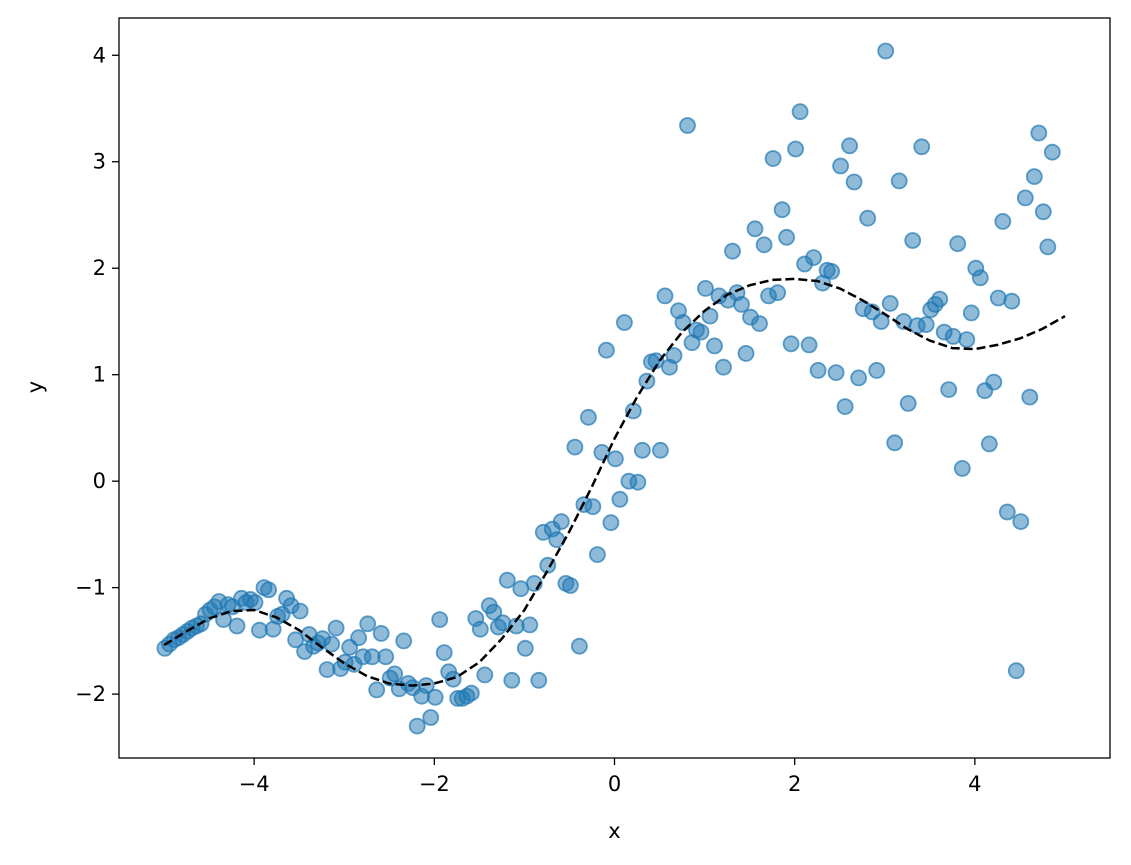  What do you see at coordinates (35, 387) in the screenshot?
I see `y-axis-label: y` at bounding box center [35, 387].